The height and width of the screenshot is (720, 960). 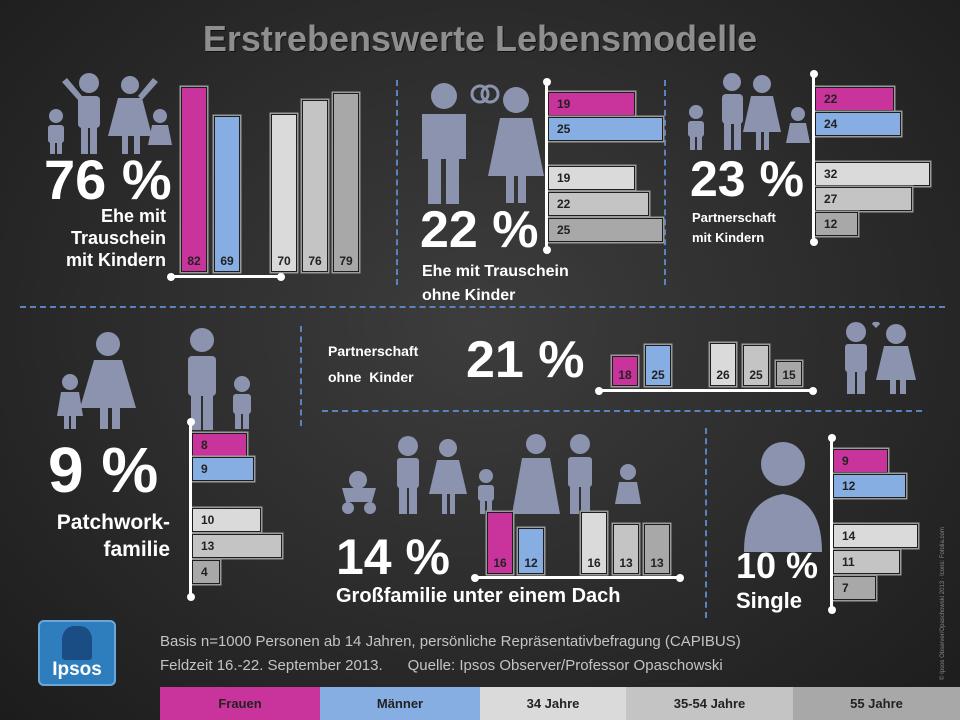 I want to click on ehe_kinder-value-55-jahre: 79, so click(x=346, y=261).